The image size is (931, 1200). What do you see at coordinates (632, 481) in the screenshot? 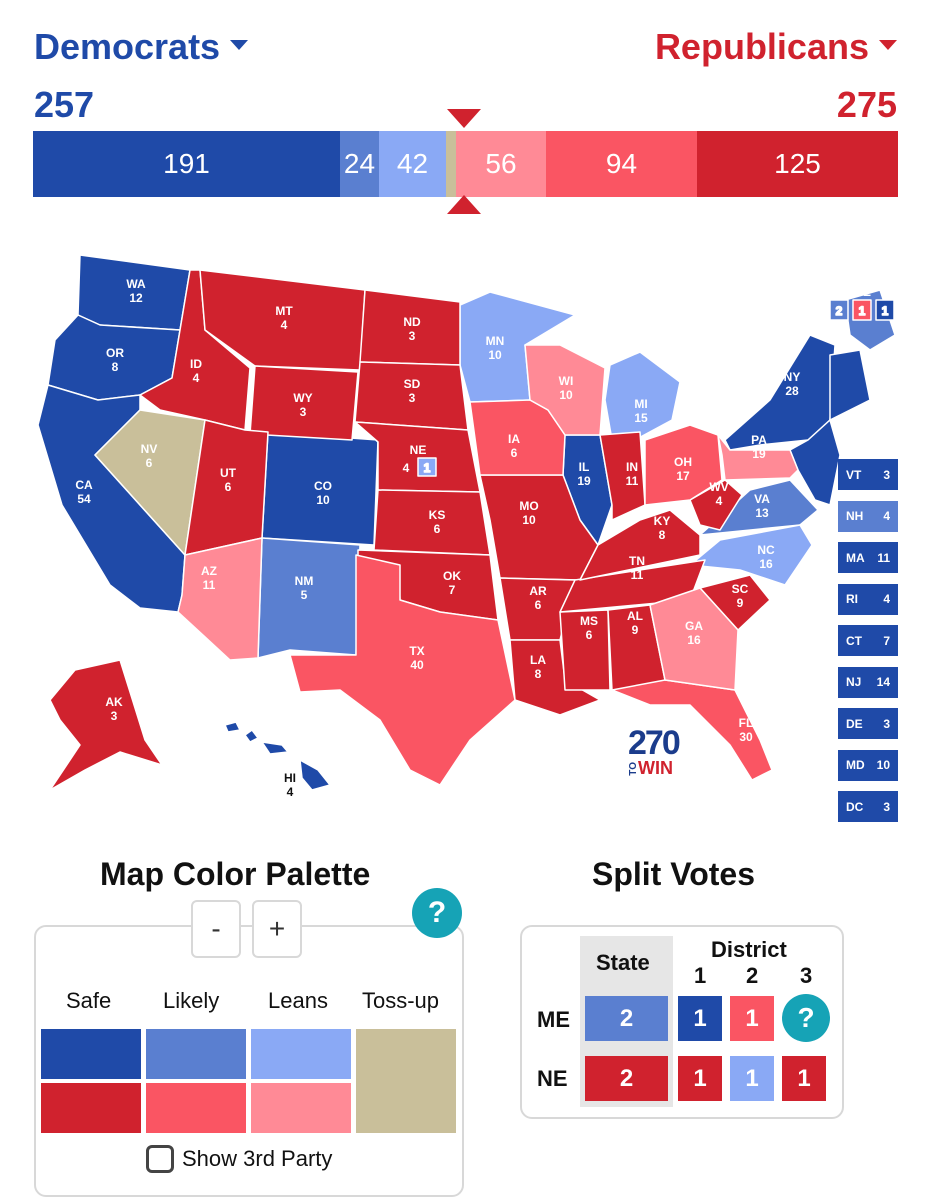
I see `state-ev-in: 11` at bounding box center [632, 481].